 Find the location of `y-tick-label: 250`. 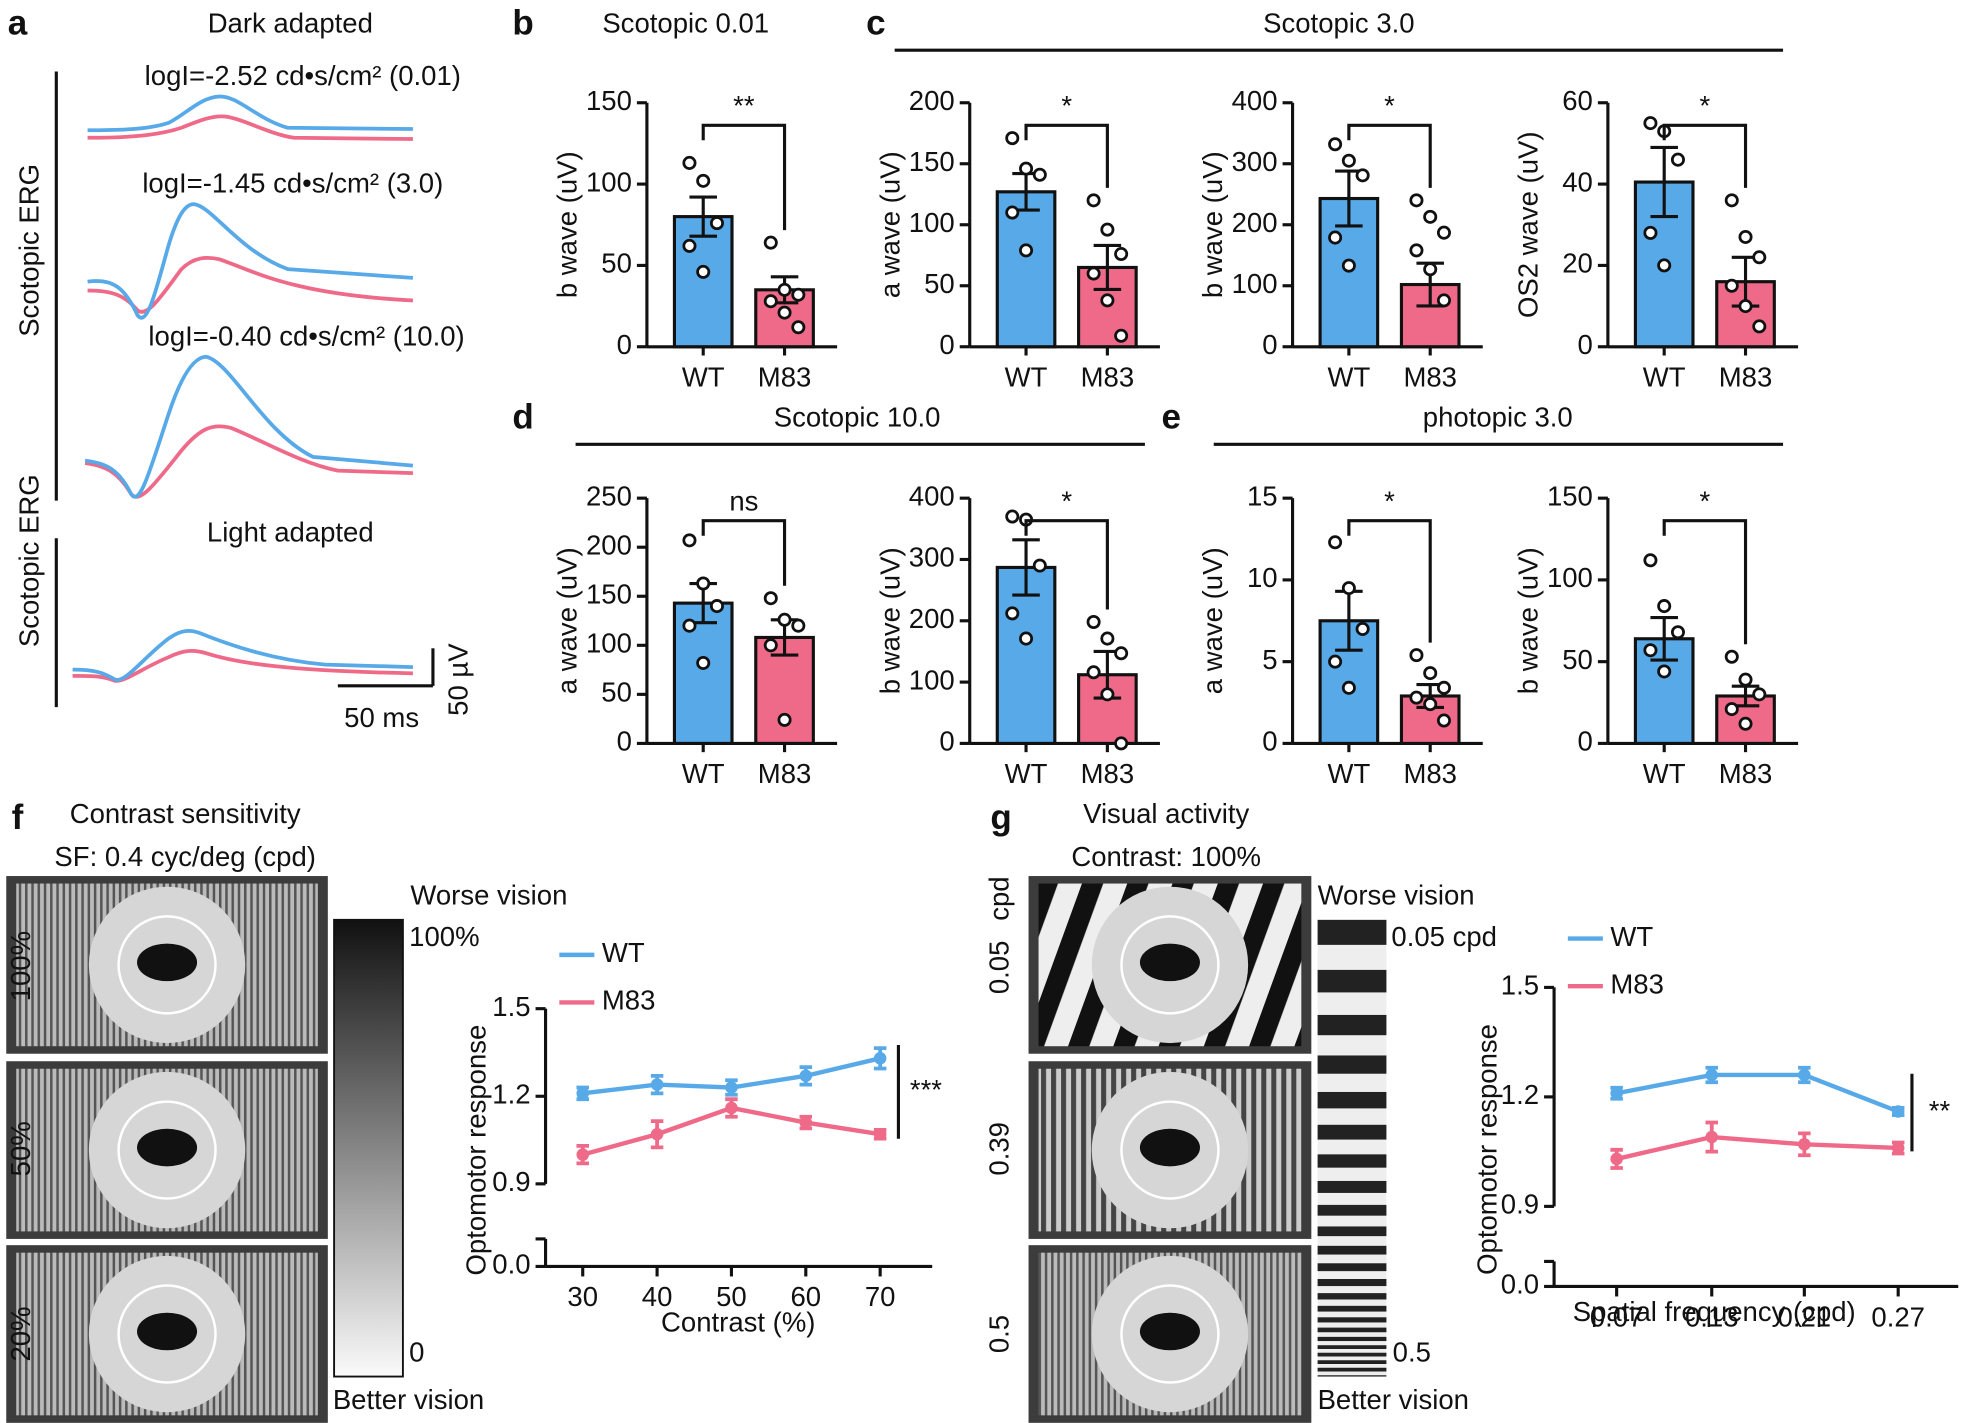

y-tick-label: 250 is located at coordinates (609, 495).